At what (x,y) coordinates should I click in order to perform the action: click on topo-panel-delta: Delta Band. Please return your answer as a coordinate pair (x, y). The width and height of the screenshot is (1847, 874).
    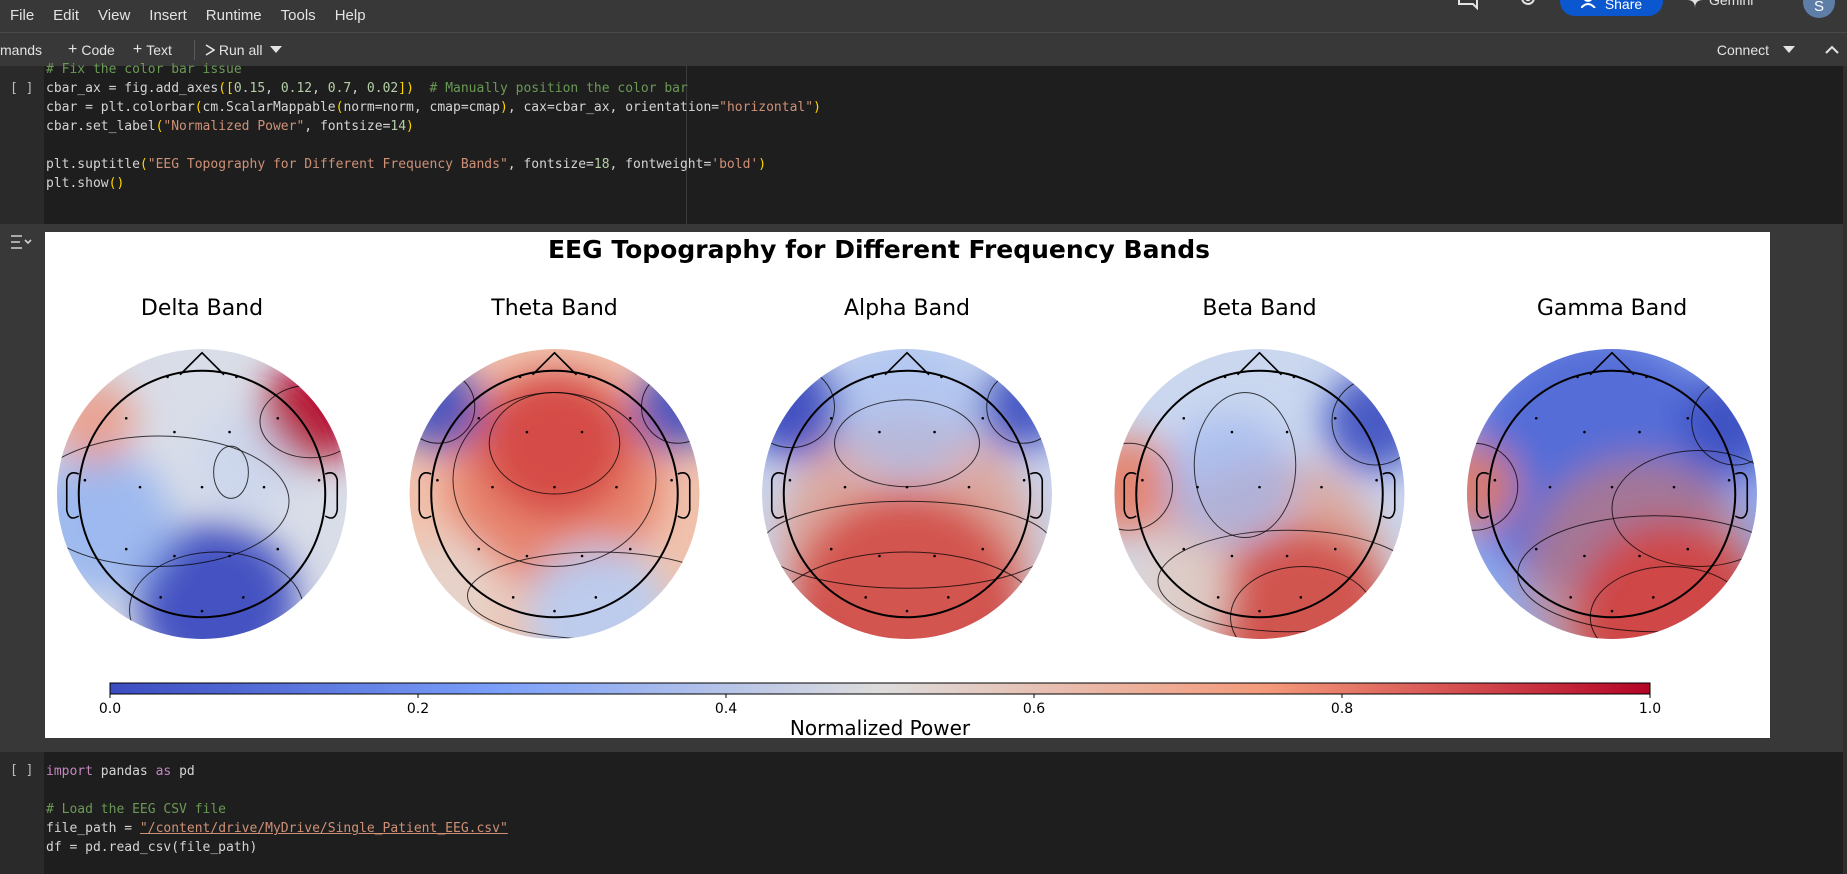
    Looking at the image, I should click on (202, 467).